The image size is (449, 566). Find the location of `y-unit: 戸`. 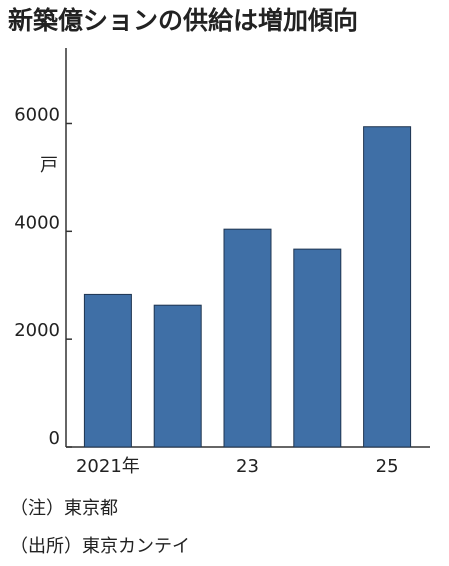

y-unit: 戸 is located at coordinates (49, 165).